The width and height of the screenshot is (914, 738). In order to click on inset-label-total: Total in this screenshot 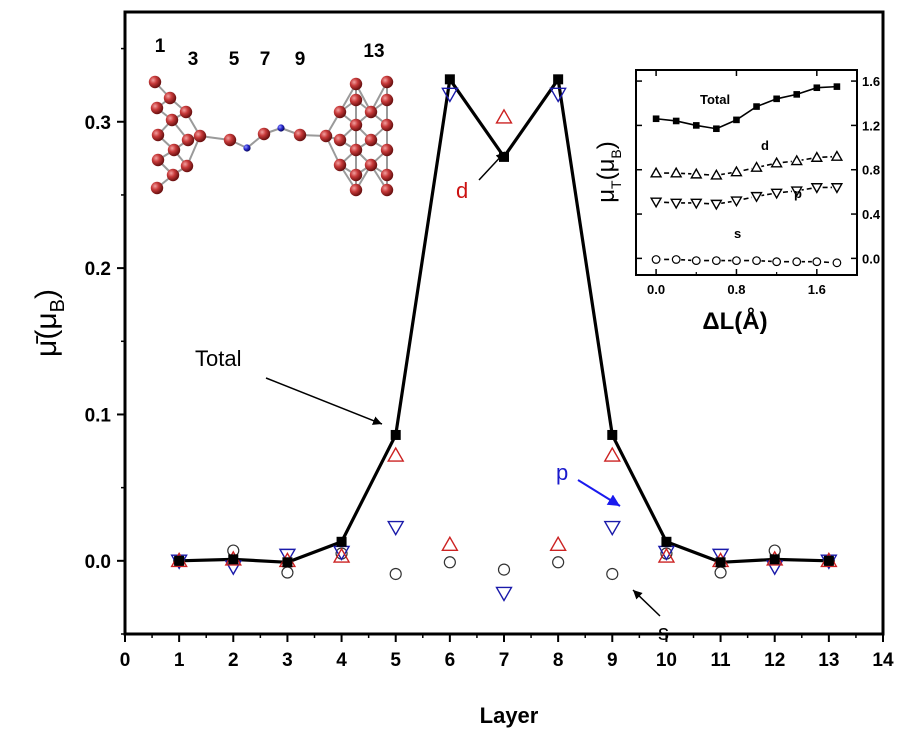, I will do `click(715, 99)`.